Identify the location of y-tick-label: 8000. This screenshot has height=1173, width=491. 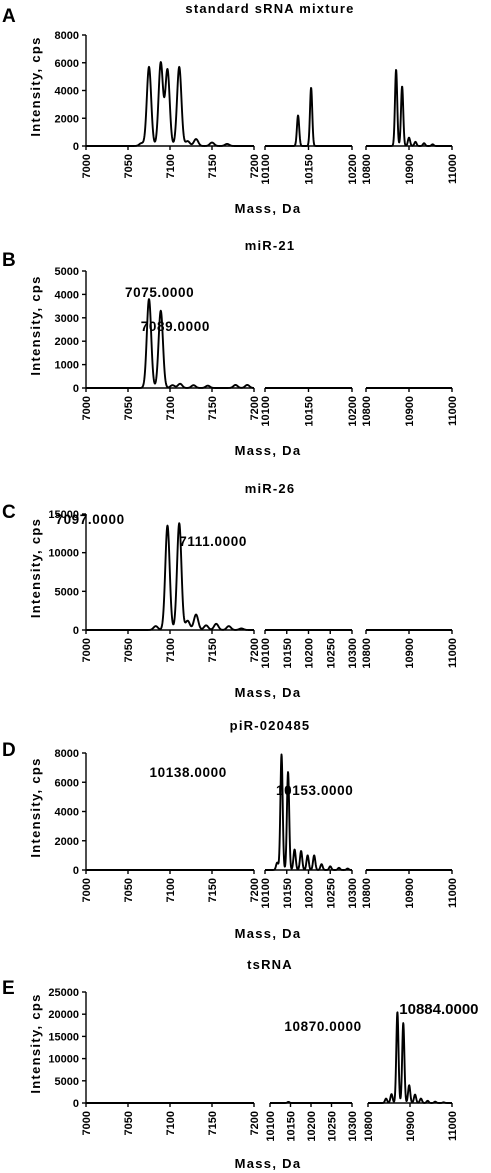
(67, 754).